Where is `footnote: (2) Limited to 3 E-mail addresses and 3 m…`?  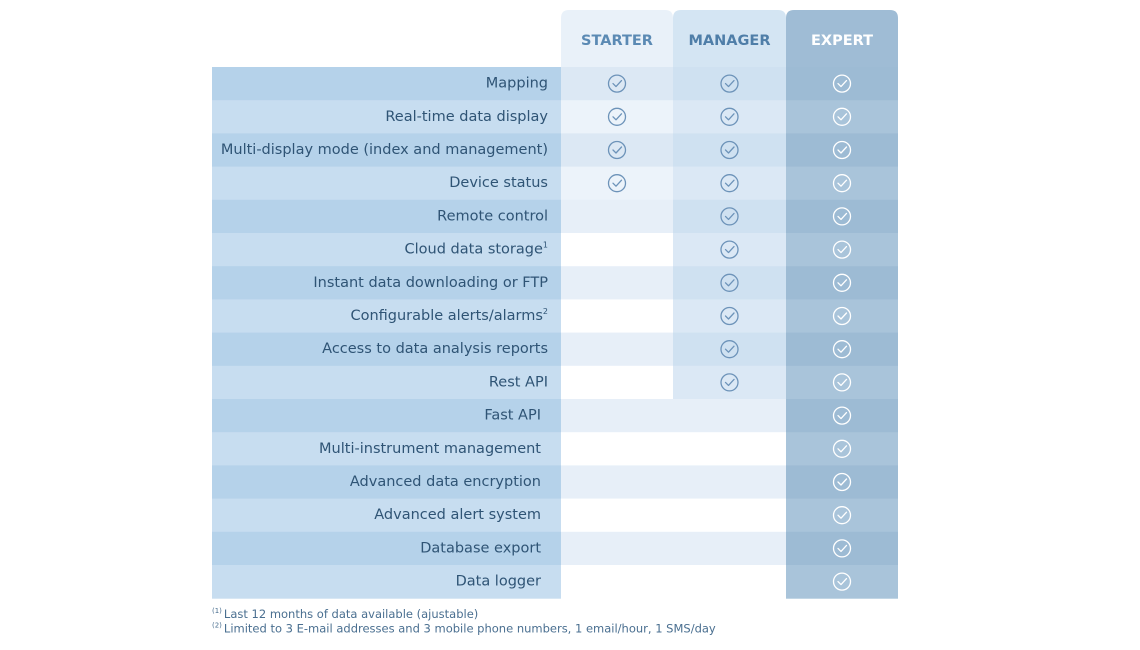 footnote: (2) Limited to 3 E-mail addresses and 3 m… is located at coordinates (464, 628).